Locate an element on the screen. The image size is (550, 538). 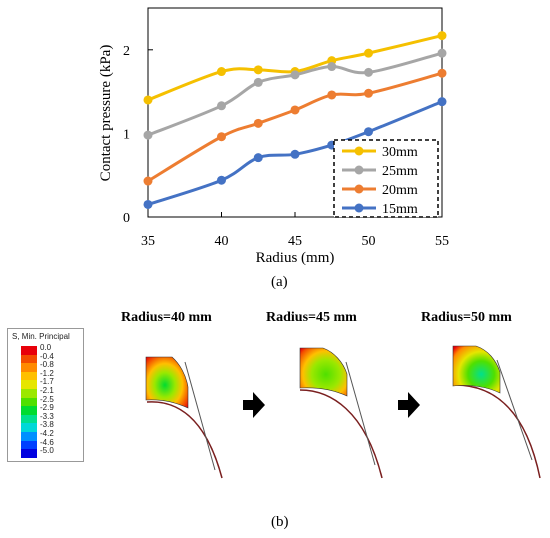
legend-label-25mm: 25mm is located at coordinates (400, 171).